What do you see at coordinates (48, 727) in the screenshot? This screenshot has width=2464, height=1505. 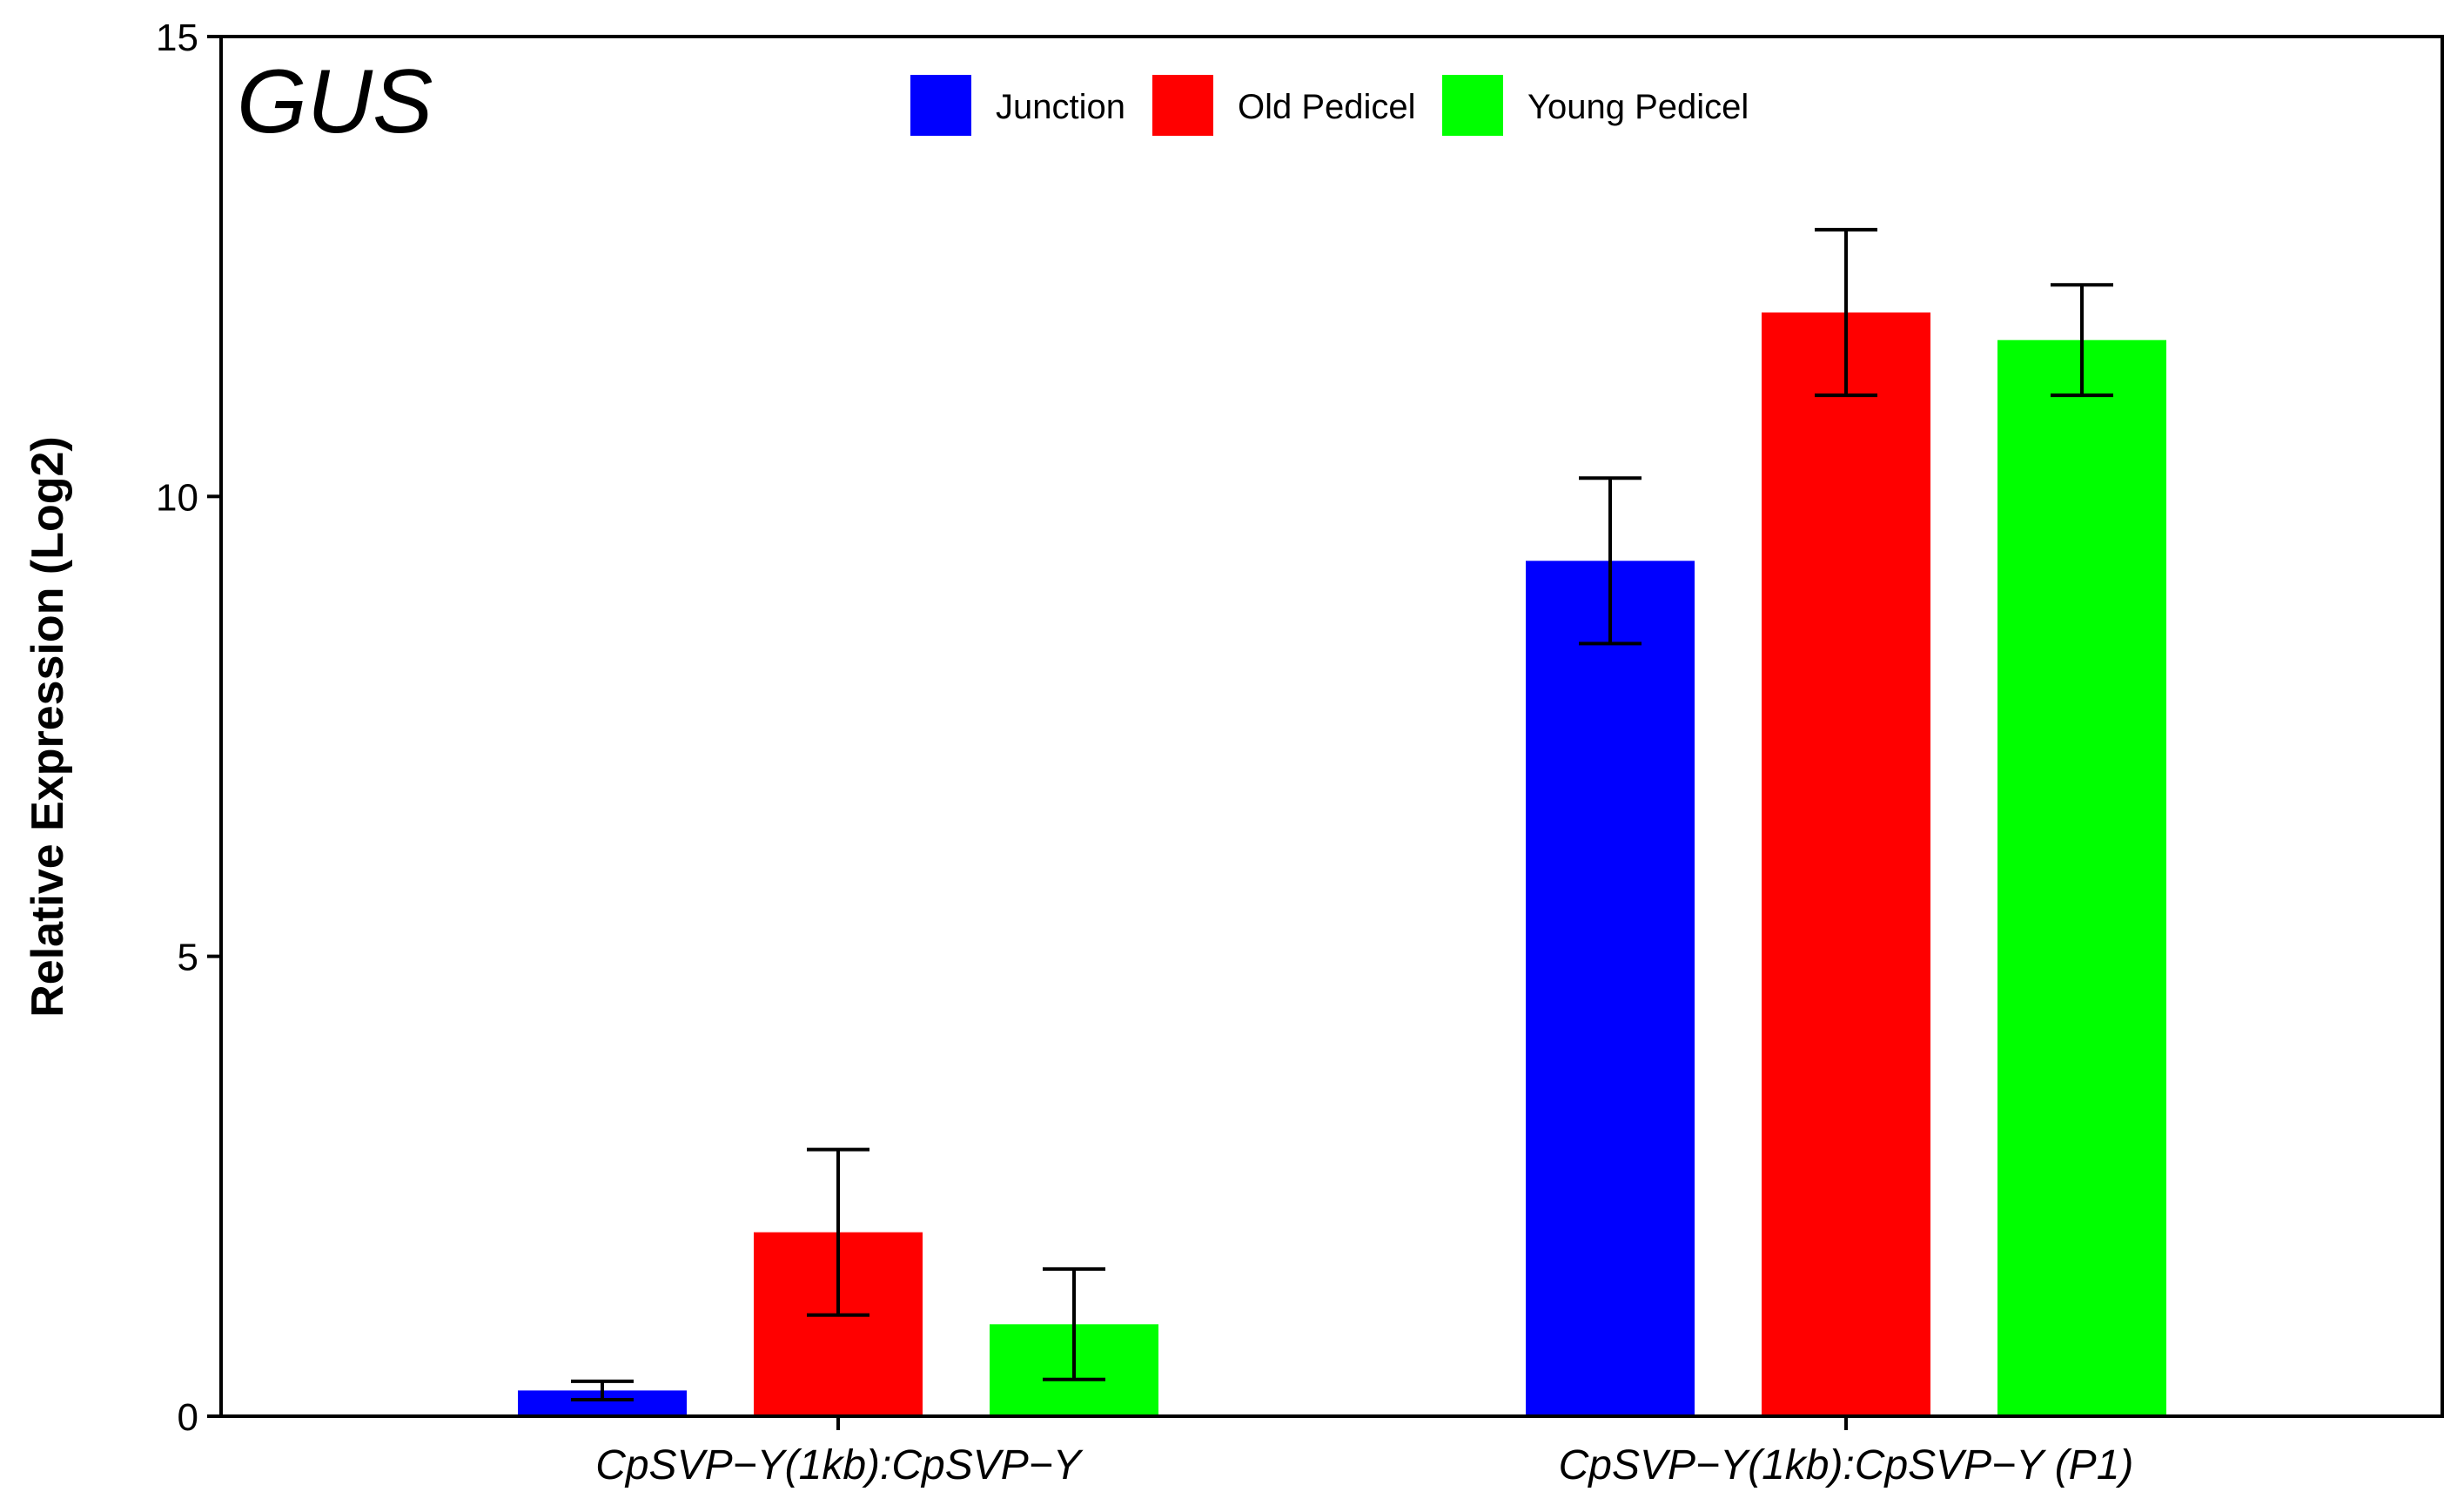 I see `y-axis-title: Relative Expression (Log2)` at bounding box center [48, 727].